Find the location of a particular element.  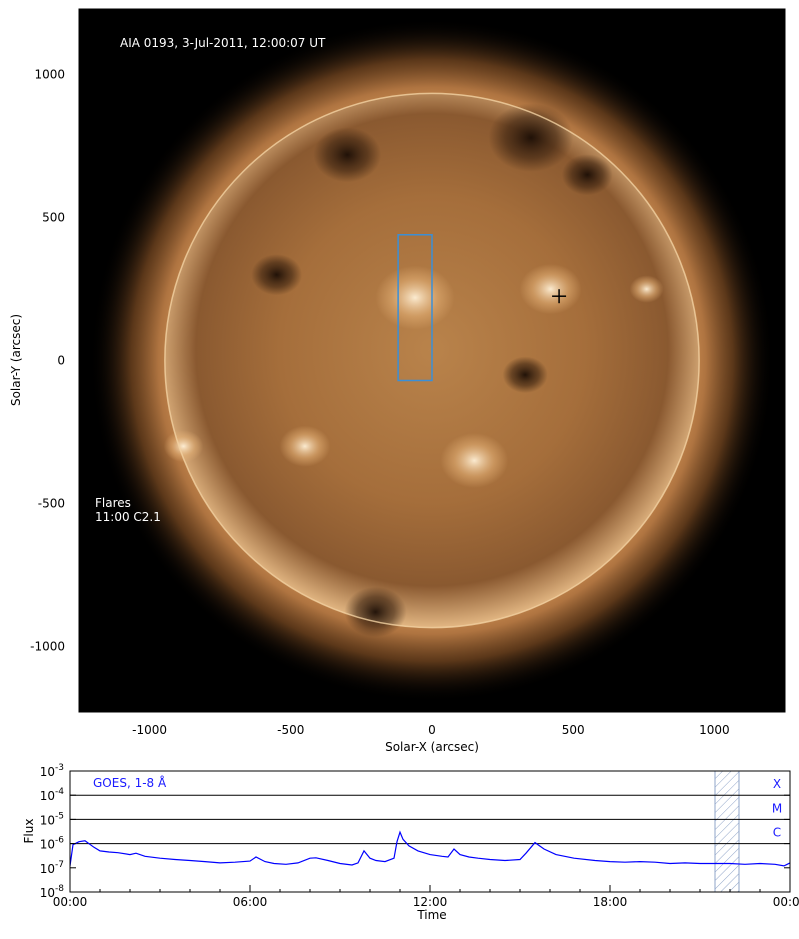

class-label-C: C is located at coordinates (777, 833).